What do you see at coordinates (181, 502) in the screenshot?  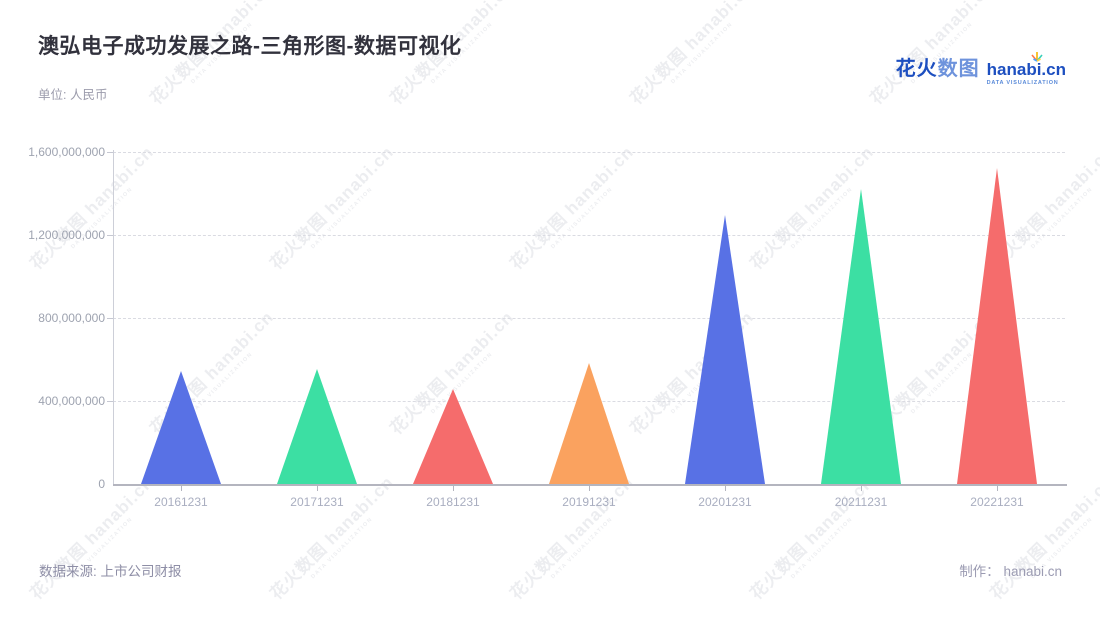 I see `x-axis-label: 20161231` at bounding box center [181, 502].